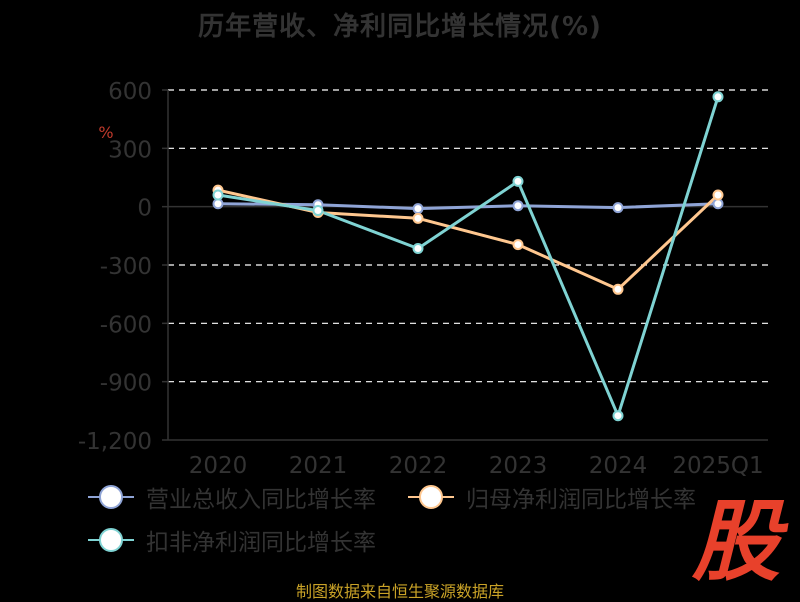 This screenshot has height=602, width=800. I want to click on legend-marker-revenue, so click(111, 497).